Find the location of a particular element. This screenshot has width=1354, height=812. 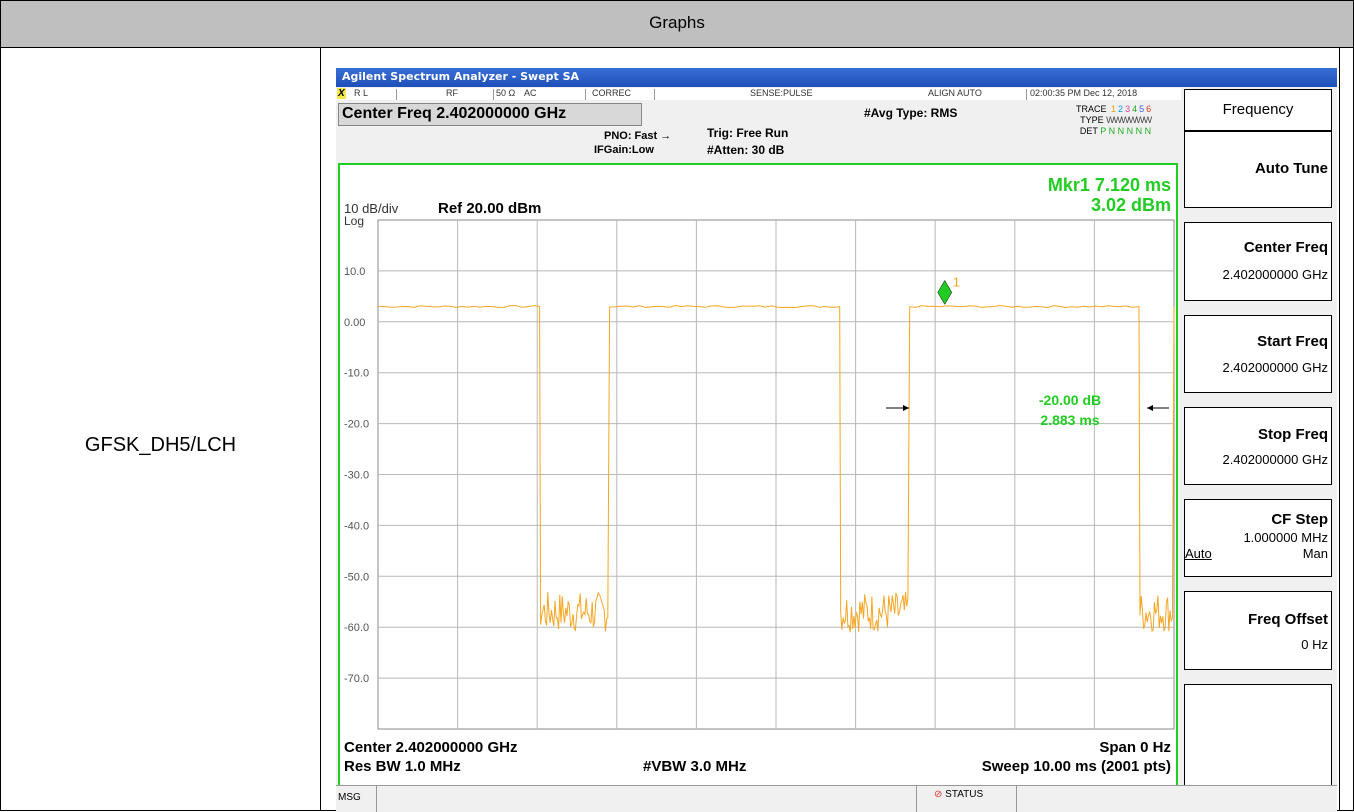

pno-text: PNO: Fast is located at coordinates (631, 136).